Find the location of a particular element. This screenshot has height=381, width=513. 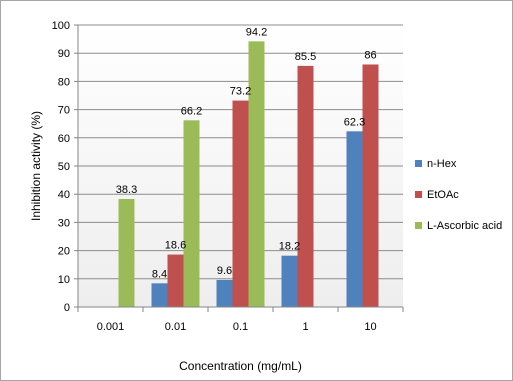

y-tick-label: 80 is located at coordinates (64, 82).